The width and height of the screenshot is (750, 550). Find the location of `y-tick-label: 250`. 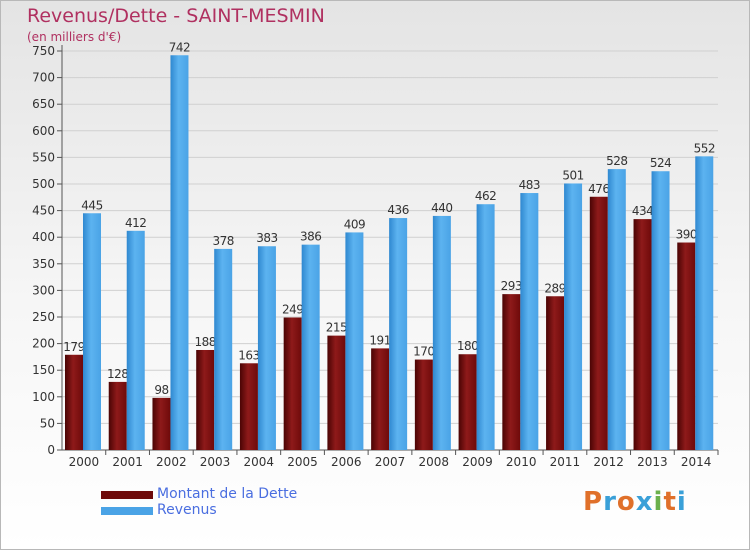

y-tick-label: 250 is located at coordinates (43, 317).